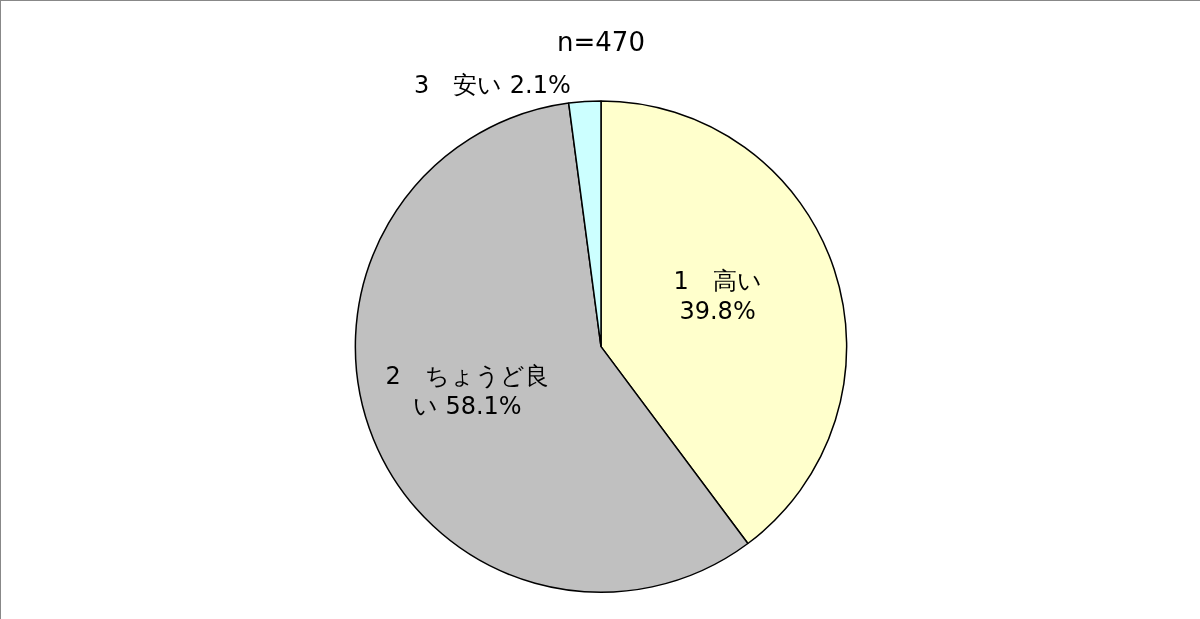 Image resolution: width=1200 pixels, height=619 pixels. Describe the element at coordinates (717, 311) in the screenshot. I see `data-label: 39.8%` at that location.